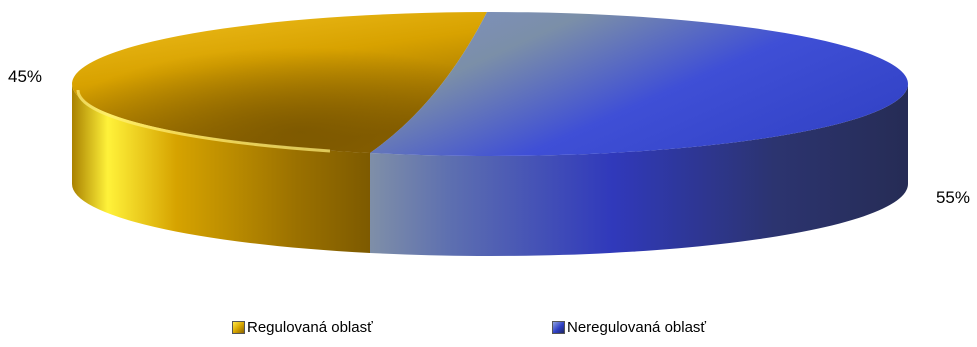  What do you see at coordinates (203, 121) in the screenshot?
I see `slice-regulovana-rim-highlight` at bounding box center [203, 121].